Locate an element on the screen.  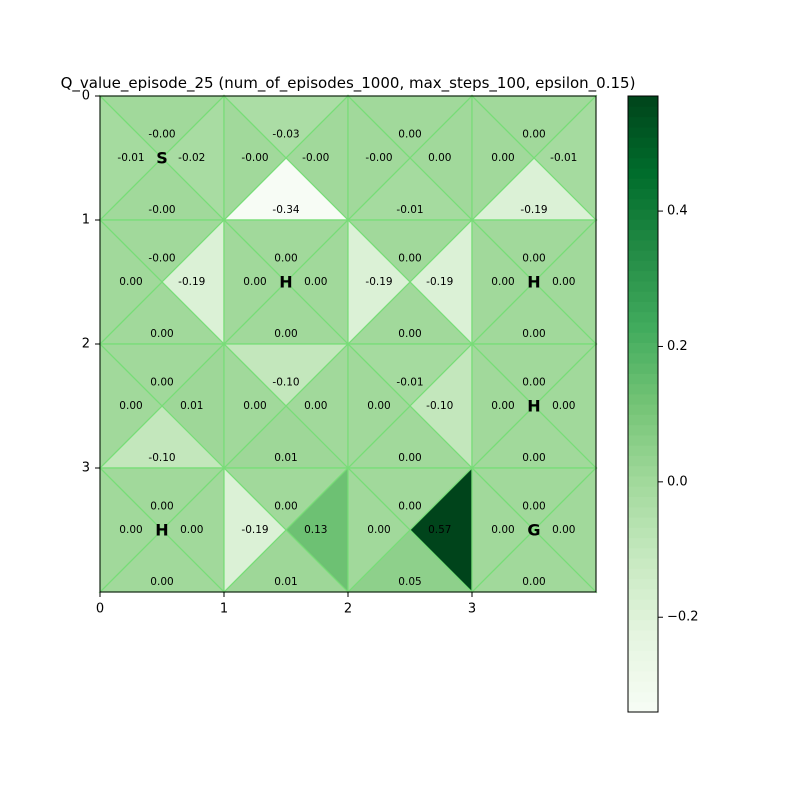
colorbar-tick-label: −0.2 is located at coordinates (683, 617).